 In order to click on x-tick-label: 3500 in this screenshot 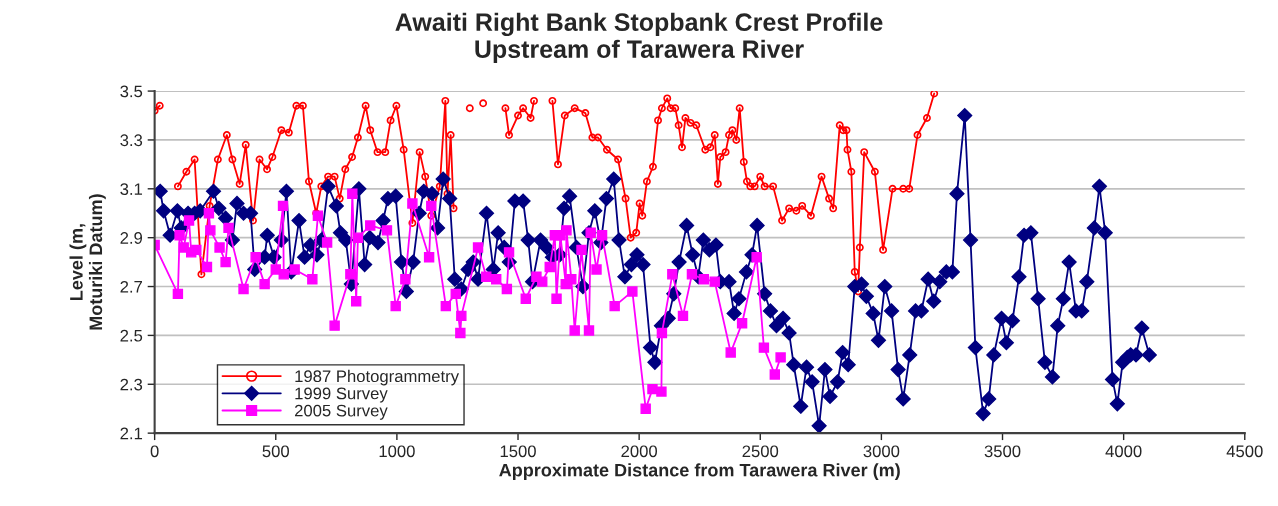, I will do `click(1002, 451)`.